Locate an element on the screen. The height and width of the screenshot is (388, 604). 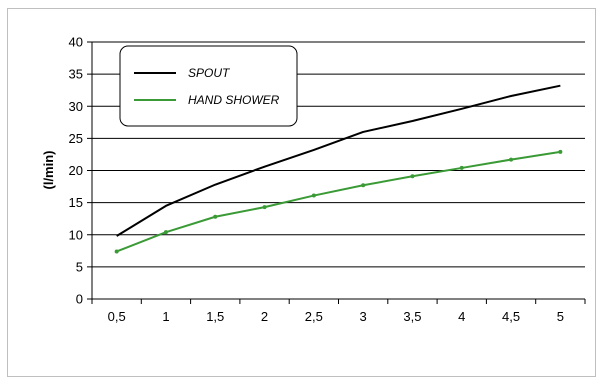
y-tick-label: 15 is located at coordinates (76, 202).